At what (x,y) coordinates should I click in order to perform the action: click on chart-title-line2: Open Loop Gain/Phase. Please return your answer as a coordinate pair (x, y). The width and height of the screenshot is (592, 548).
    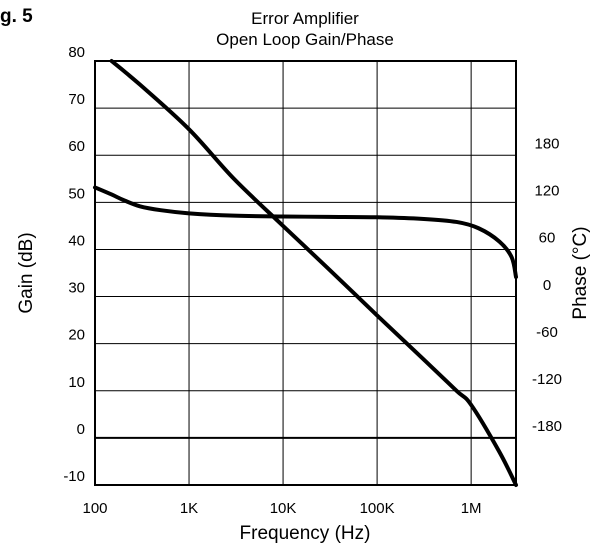
    Looking at the image, I should click on (305, 39).